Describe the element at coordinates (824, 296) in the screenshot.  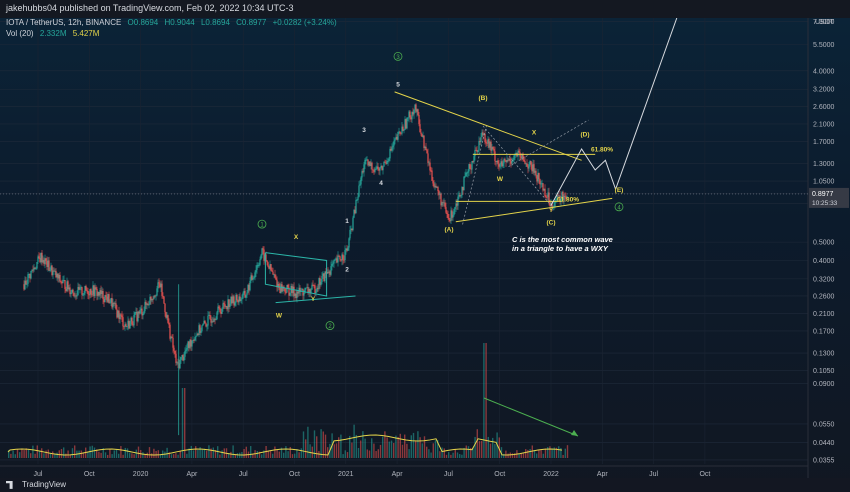
I see `price-tick-label: 0.2600` at that location.